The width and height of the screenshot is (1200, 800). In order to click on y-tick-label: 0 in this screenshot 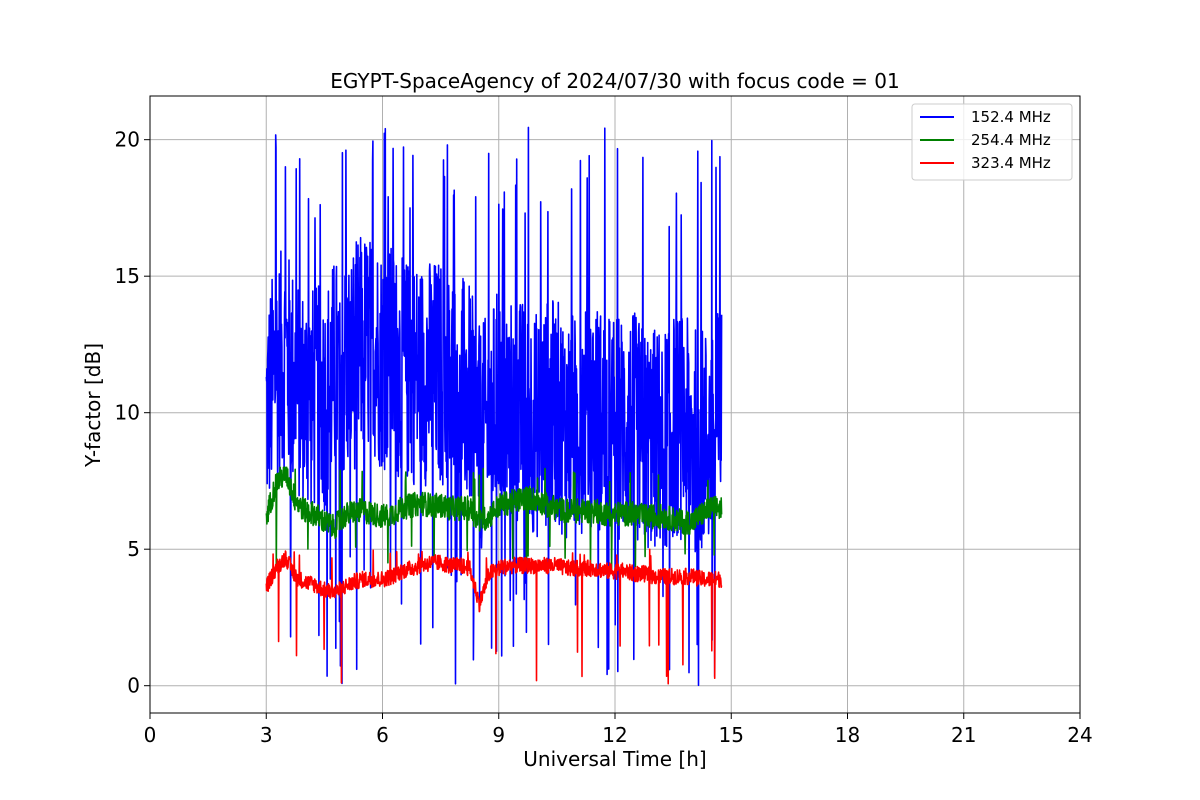, I will do `click(133, 686)`.